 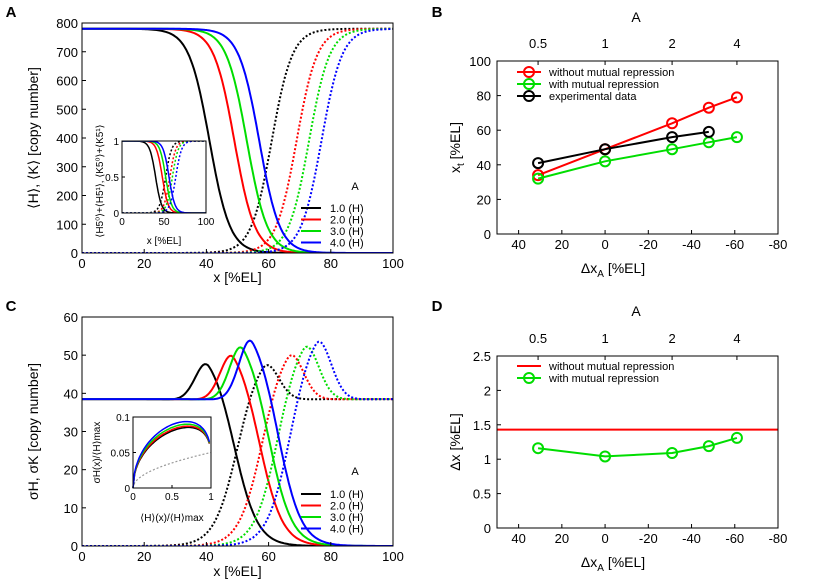 I want to click on x-tick-label-b-0: 40, so click(x=518, y=244).